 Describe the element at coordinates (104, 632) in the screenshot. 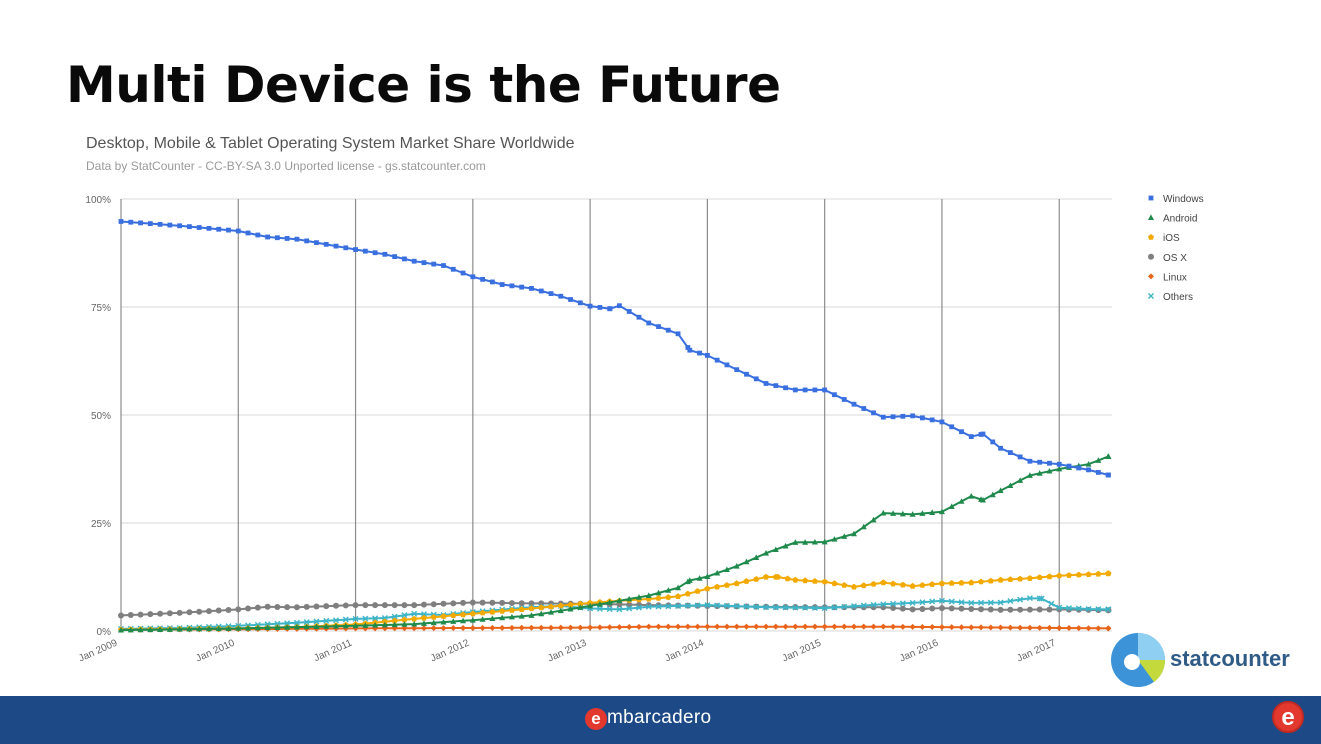

I see `y-tick-label: 0%` at that location.